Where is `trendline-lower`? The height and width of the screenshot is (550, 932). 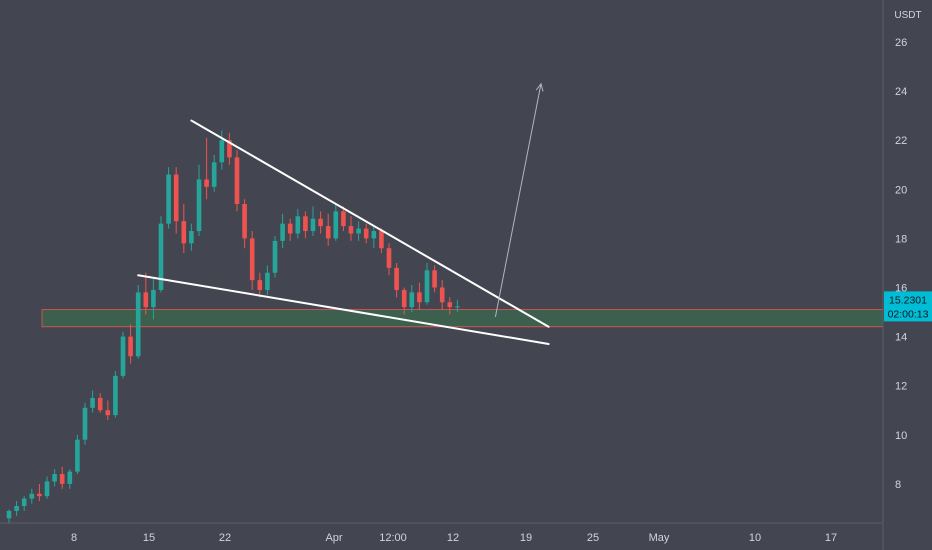 trendline-lower is located at coordinates (343, 309).